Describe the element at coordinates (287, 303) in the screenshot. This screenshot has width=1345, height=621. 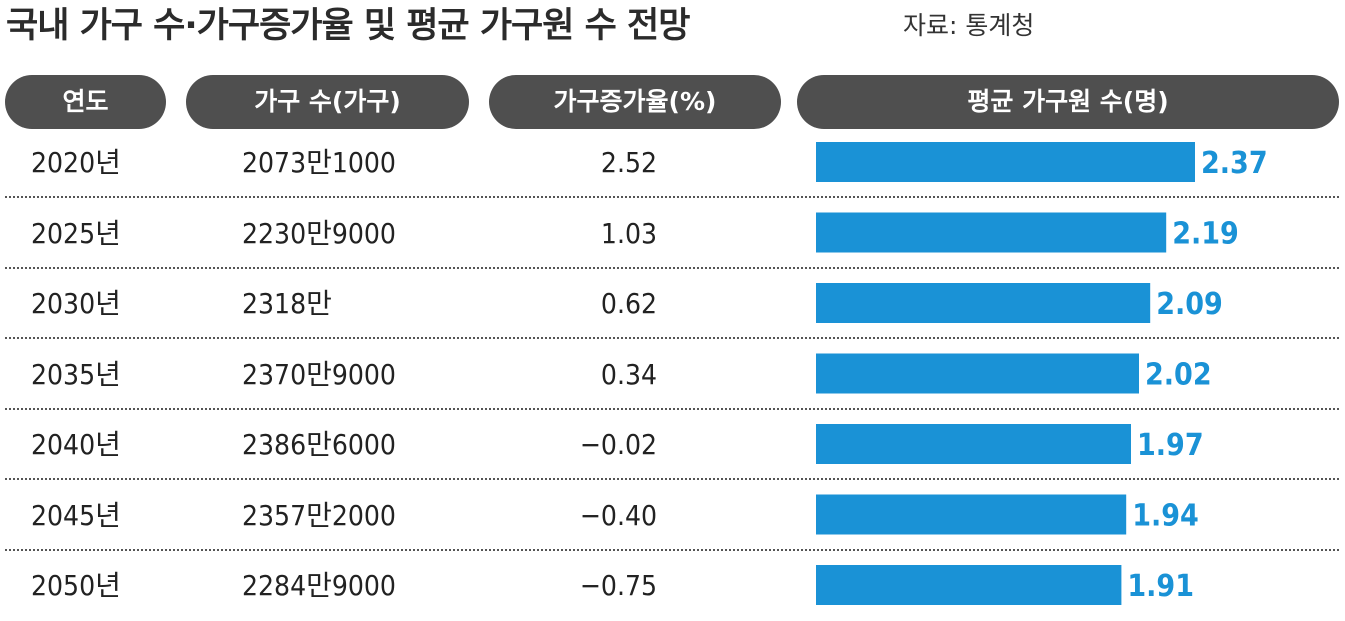
I see `cell-households: 2318만` at that location.